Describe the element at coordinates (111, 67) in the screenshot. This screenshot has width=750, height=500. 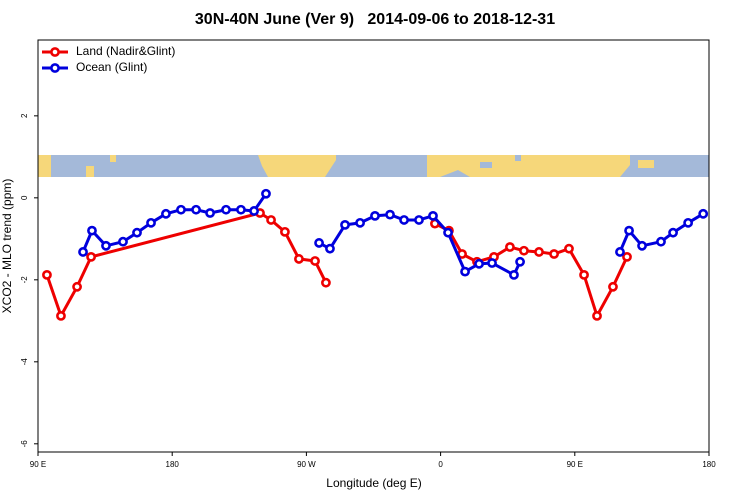
I see `legend-label: Ocean (Glint)` at that location.